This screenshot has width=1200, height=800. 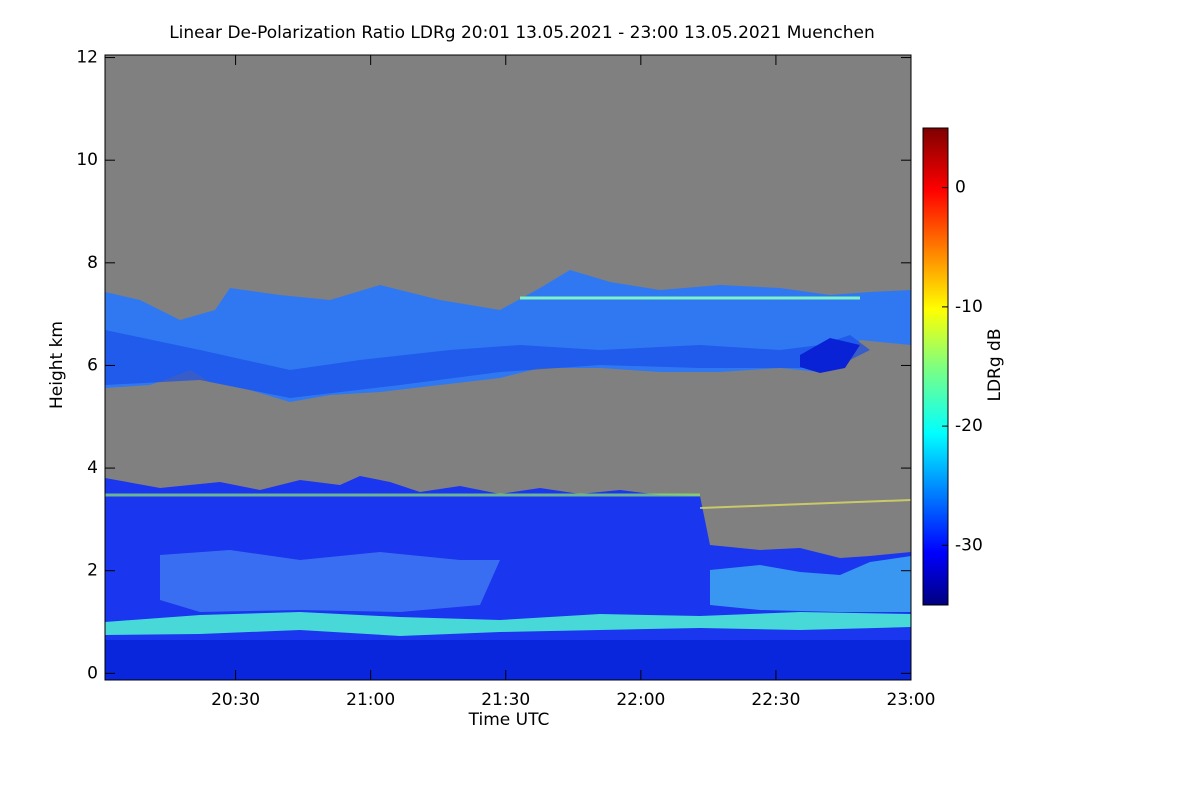 What do you see at coordinates (775, 700) in the screenshot?
I see `x-tick-label: 22:30` at bounding box center [775, 700].